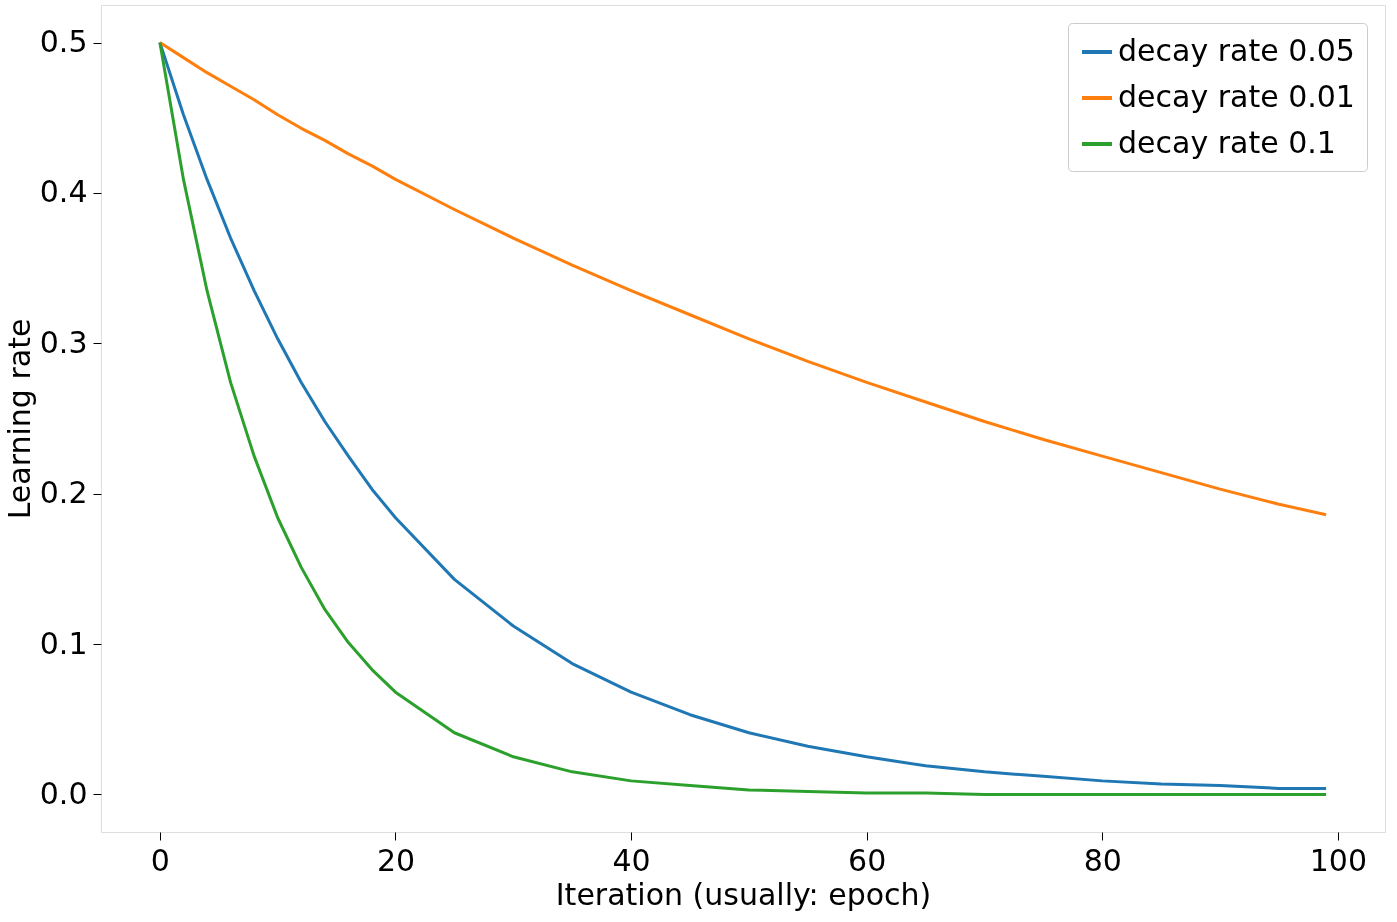 This screenshot has width=1397, height=922. What do you see at coordinates (743, 894) in the screenshot?
I see `x-axis-title: Iteration (usually: epoch)` at bounding box center [743, 894].